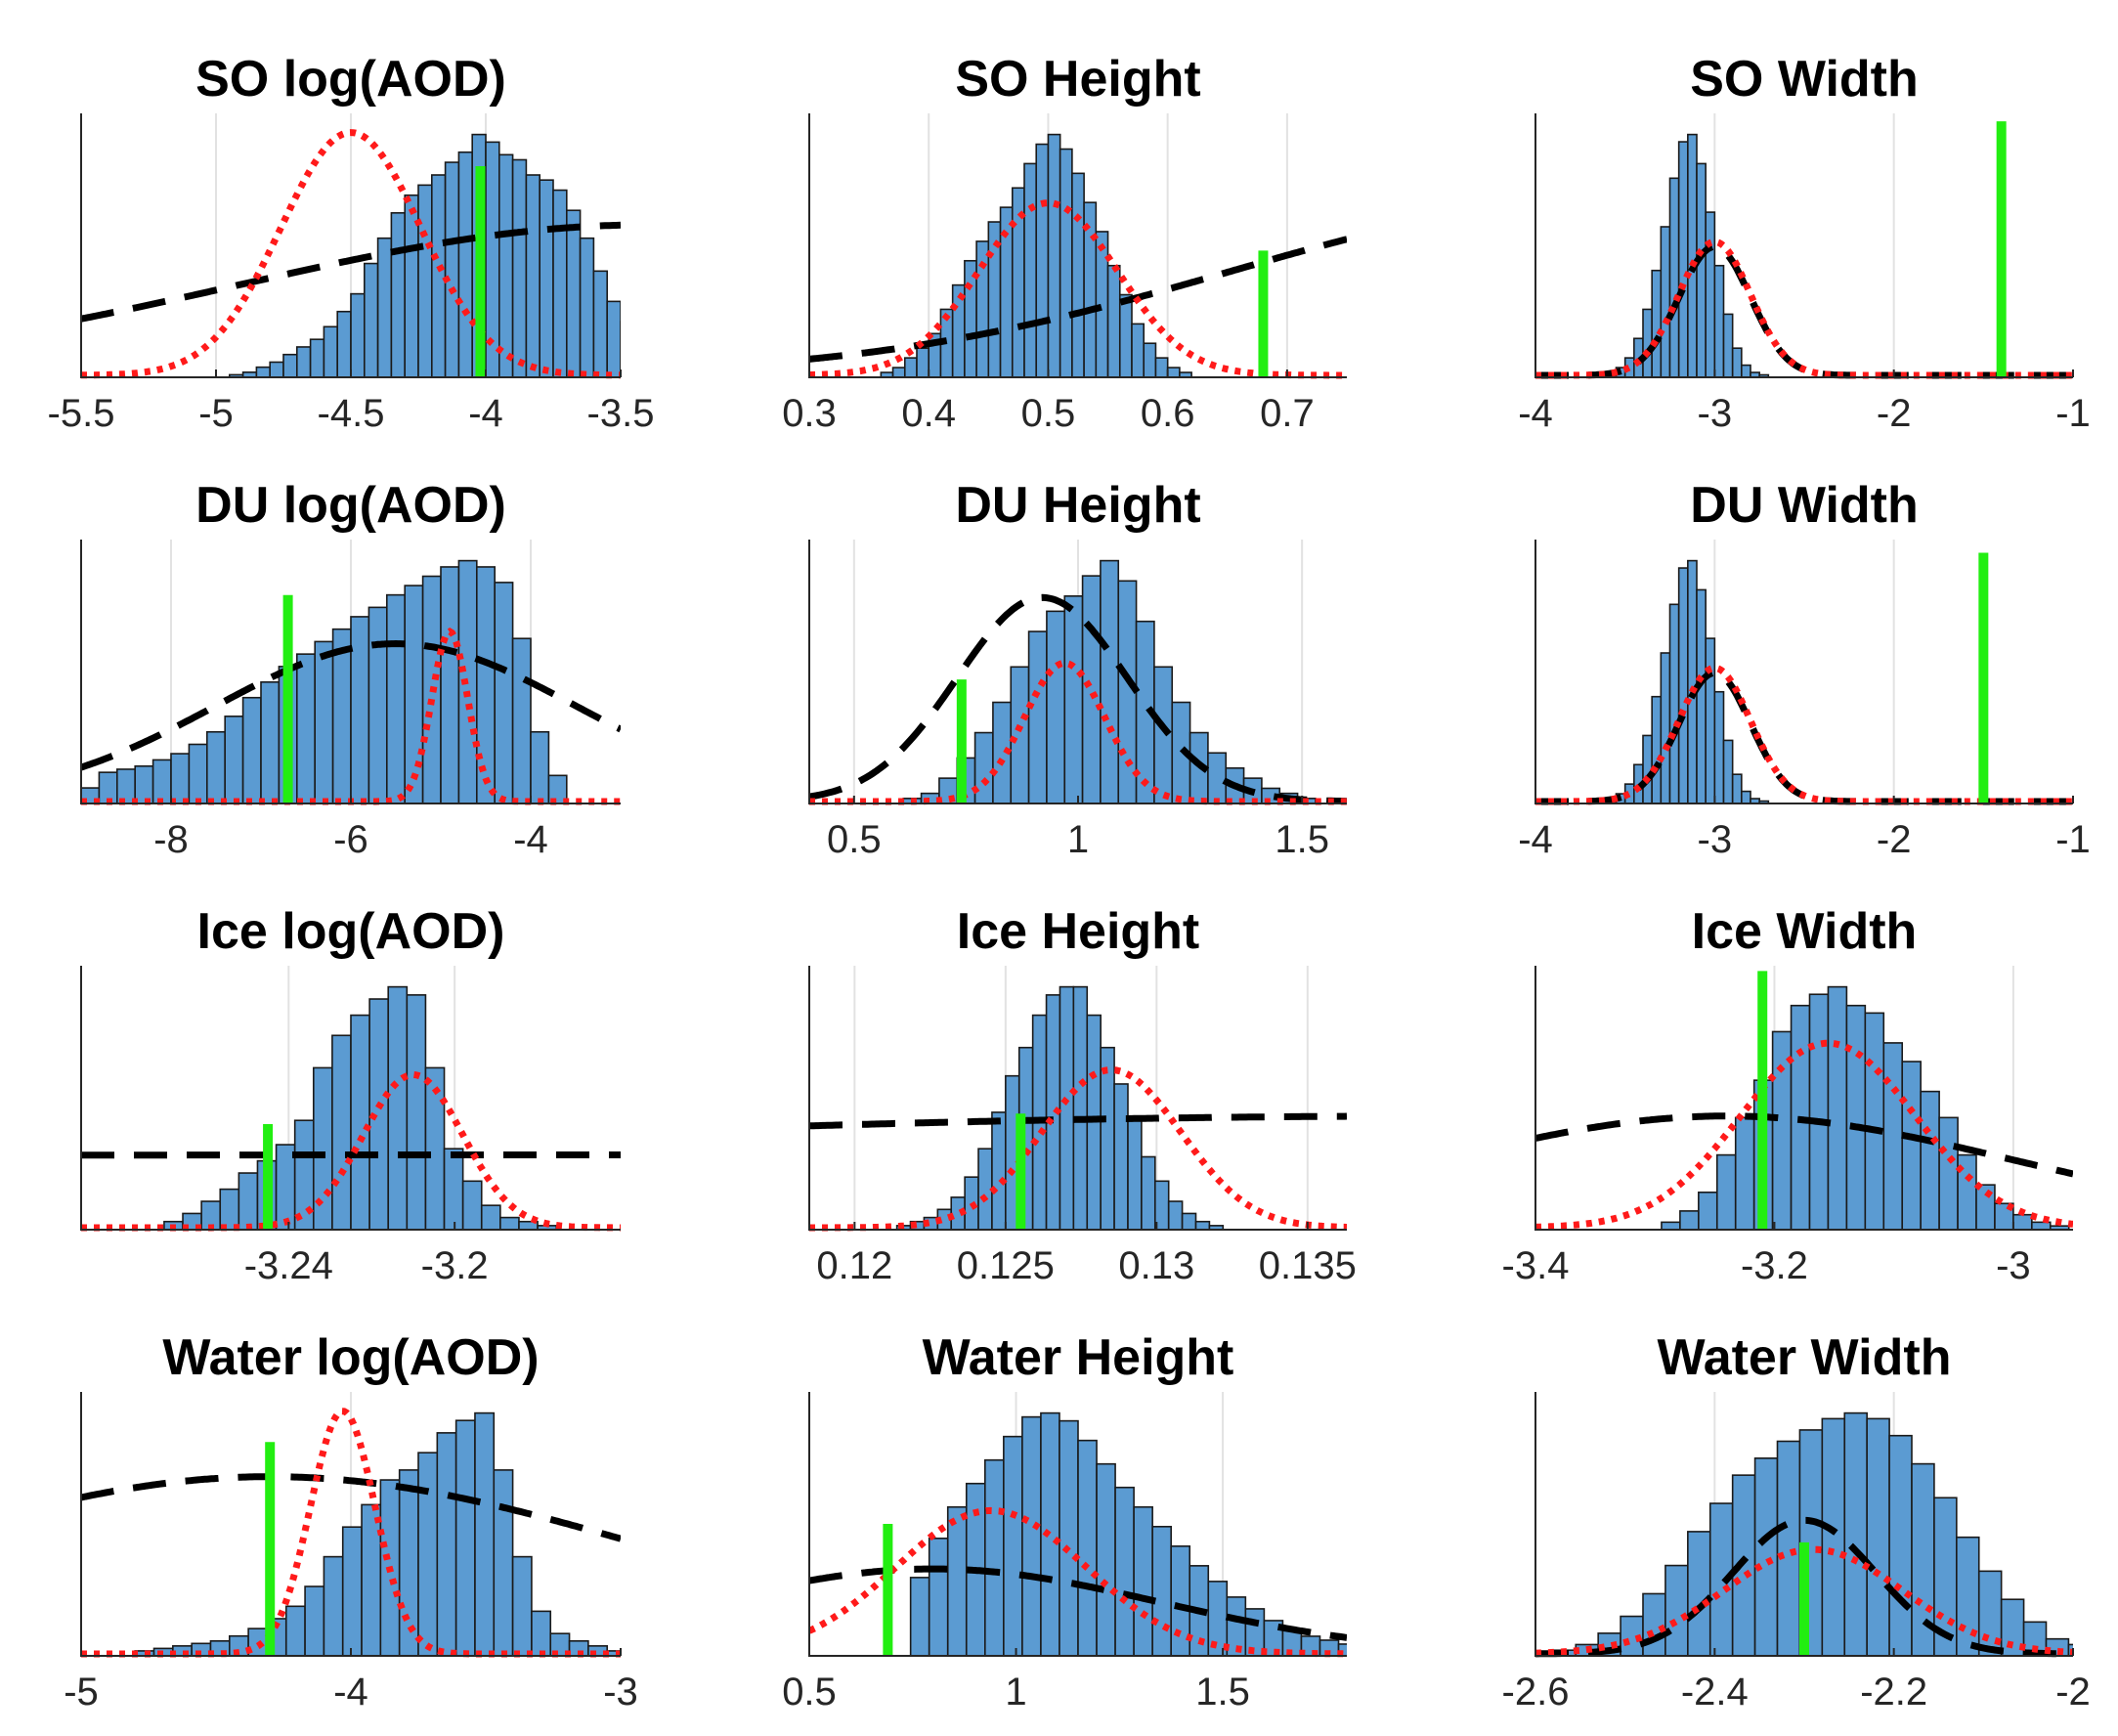  I want to click on panel-ice-log-aod: -3.24 -3.2 Ice log(AOD), so click(351, 1095).